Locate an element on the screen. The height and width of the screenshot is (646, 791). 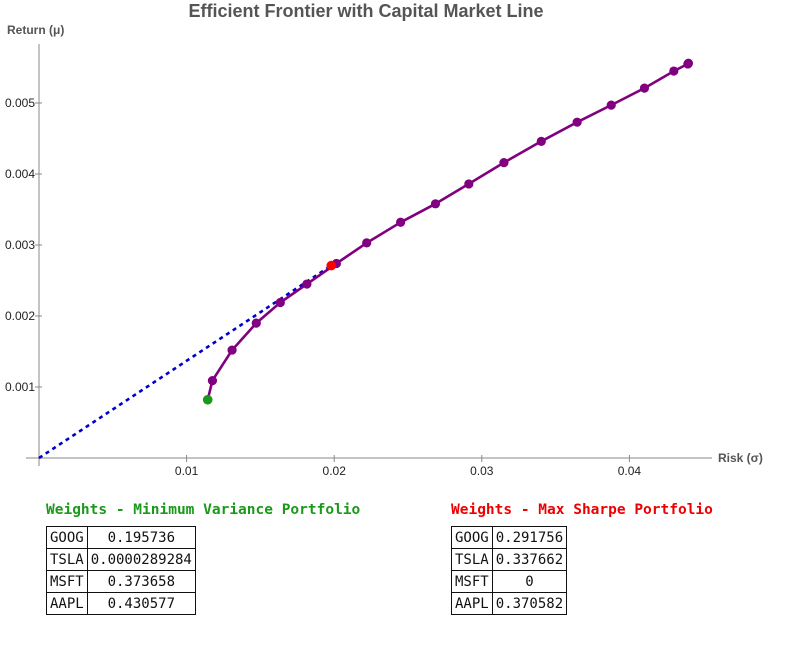
table-row: AAPL 0.370582 is located at coordinates (509, 603).